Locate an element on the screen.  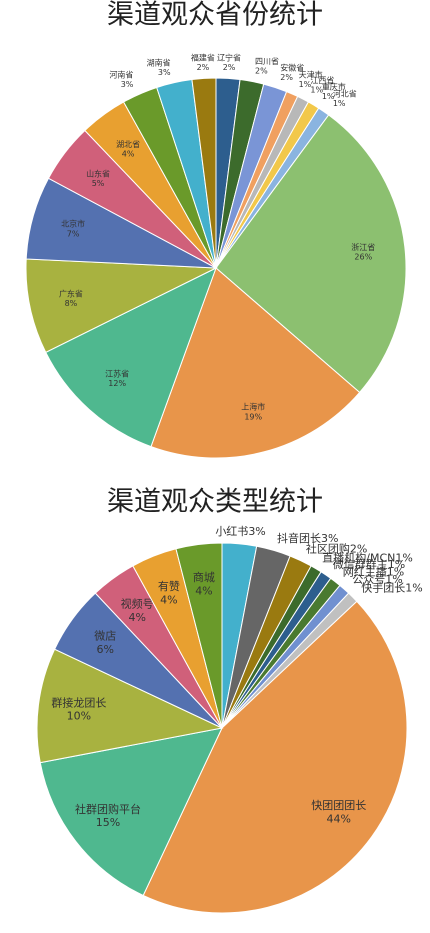
slice-label: 网红主播1% is located at coordinates (373, 571).